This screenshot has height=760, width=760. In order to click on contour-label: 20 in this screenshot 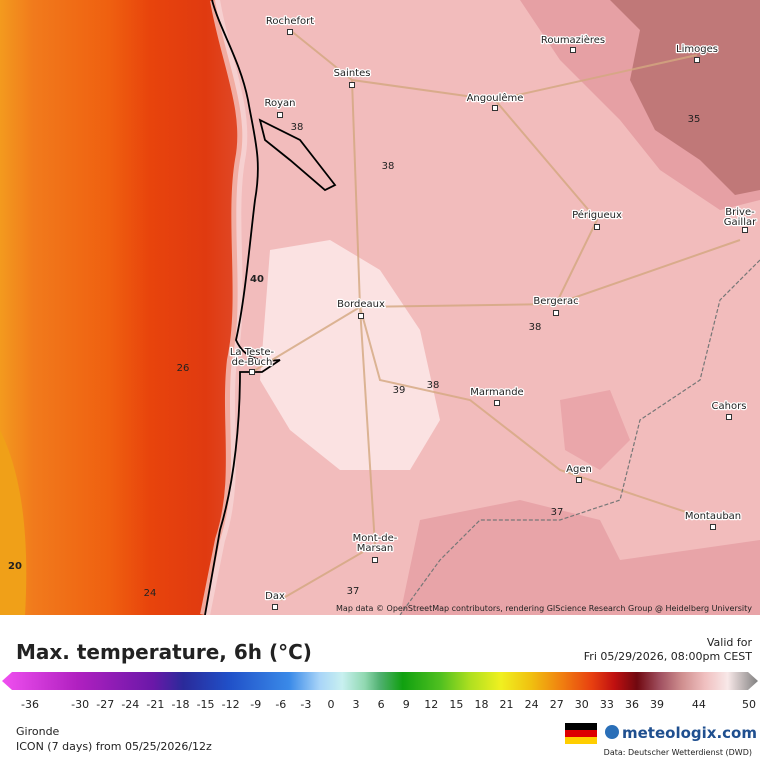, I will do `click(15, 566)`.